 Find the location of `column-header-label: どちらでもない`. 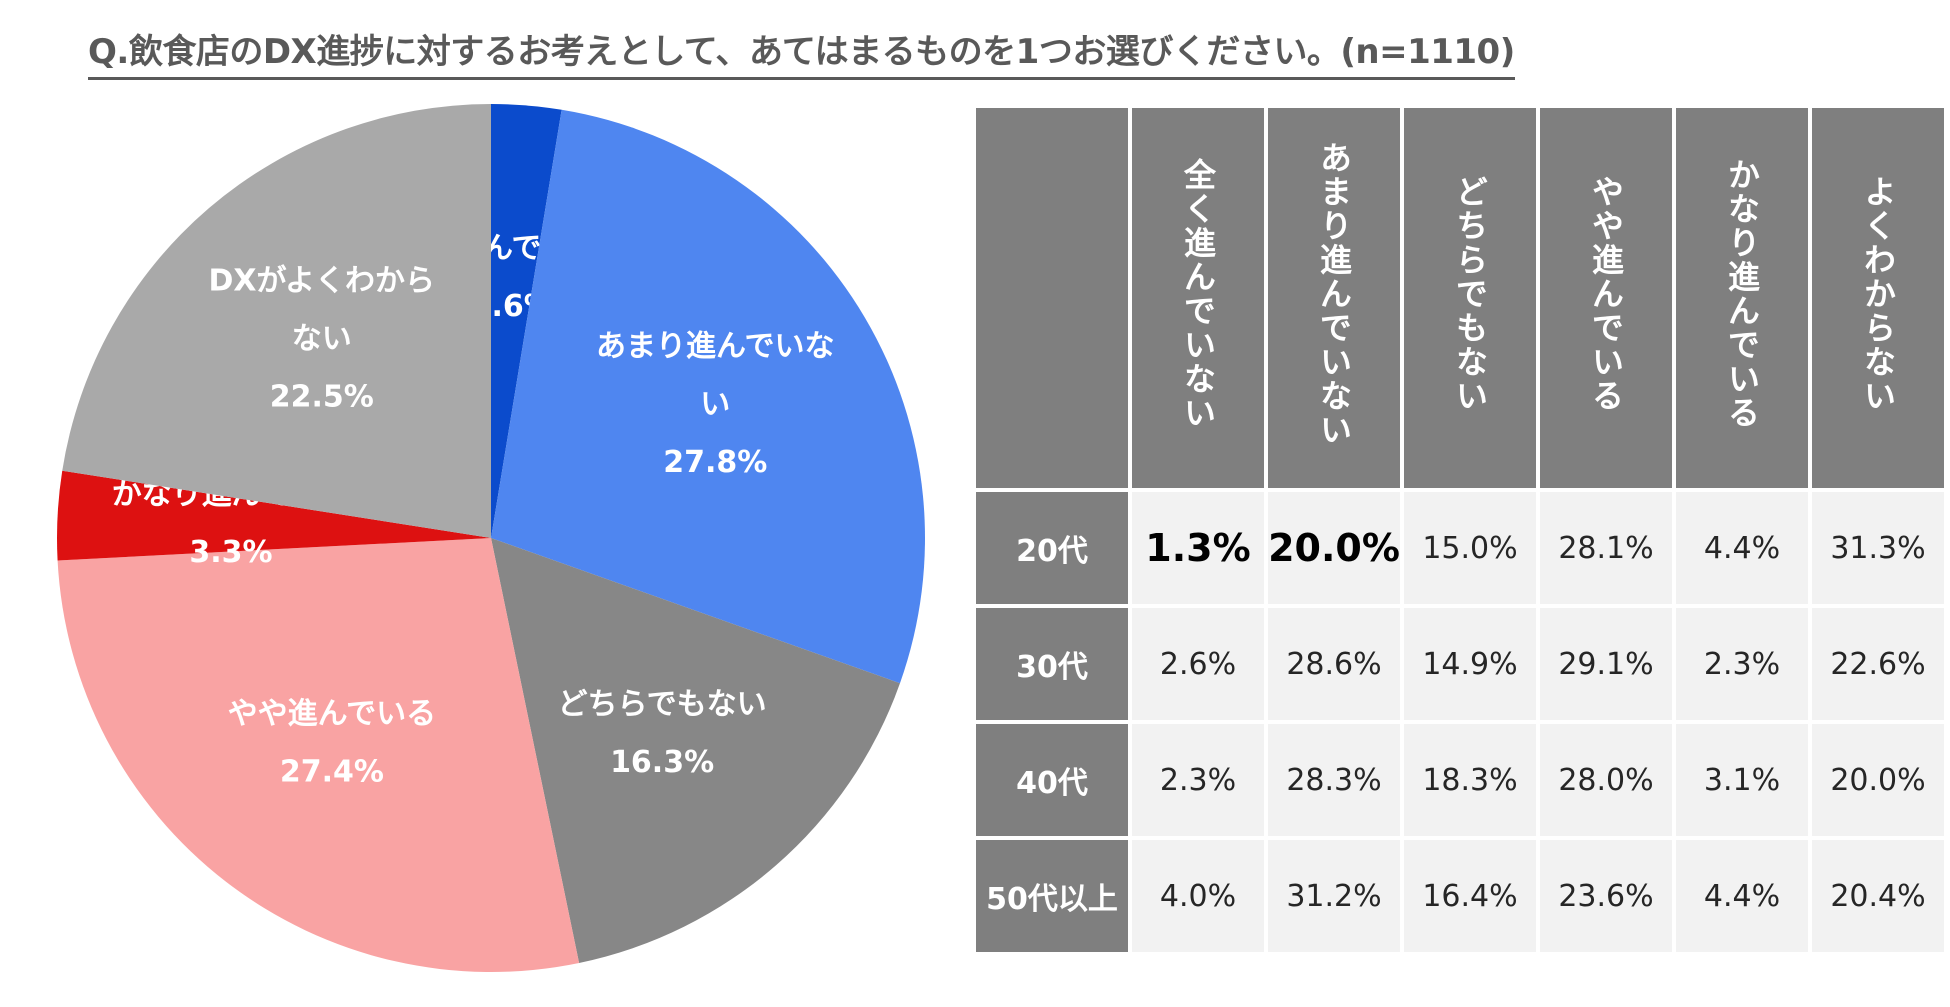

column-header-label: どちらでもない is located at coordinates (1470, 294).